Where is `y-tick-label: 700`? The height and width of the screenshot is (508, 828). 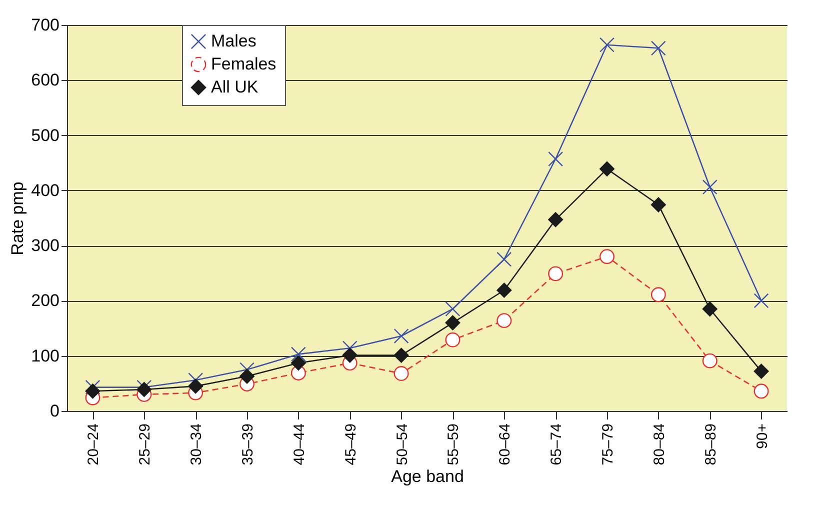 y-tick-label: 700 is located at coordinates (45, 25).